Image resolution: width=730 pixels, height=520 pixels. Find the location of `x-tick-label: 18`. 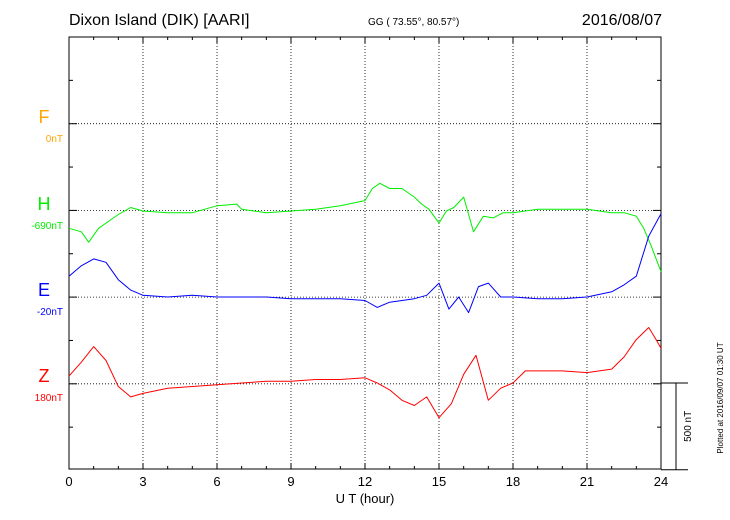

x-tick-label: 18 is located at coordinates (513, 481).